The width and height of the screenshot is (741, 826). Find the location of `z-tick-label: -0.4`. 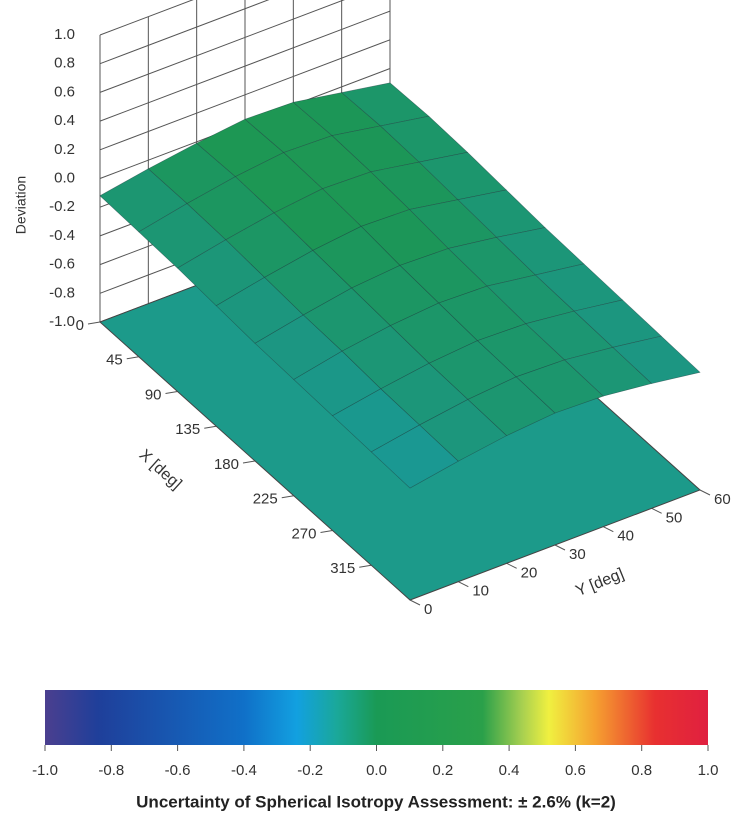

z-tick-label: -0.4 is located at coordinates (62, 235).